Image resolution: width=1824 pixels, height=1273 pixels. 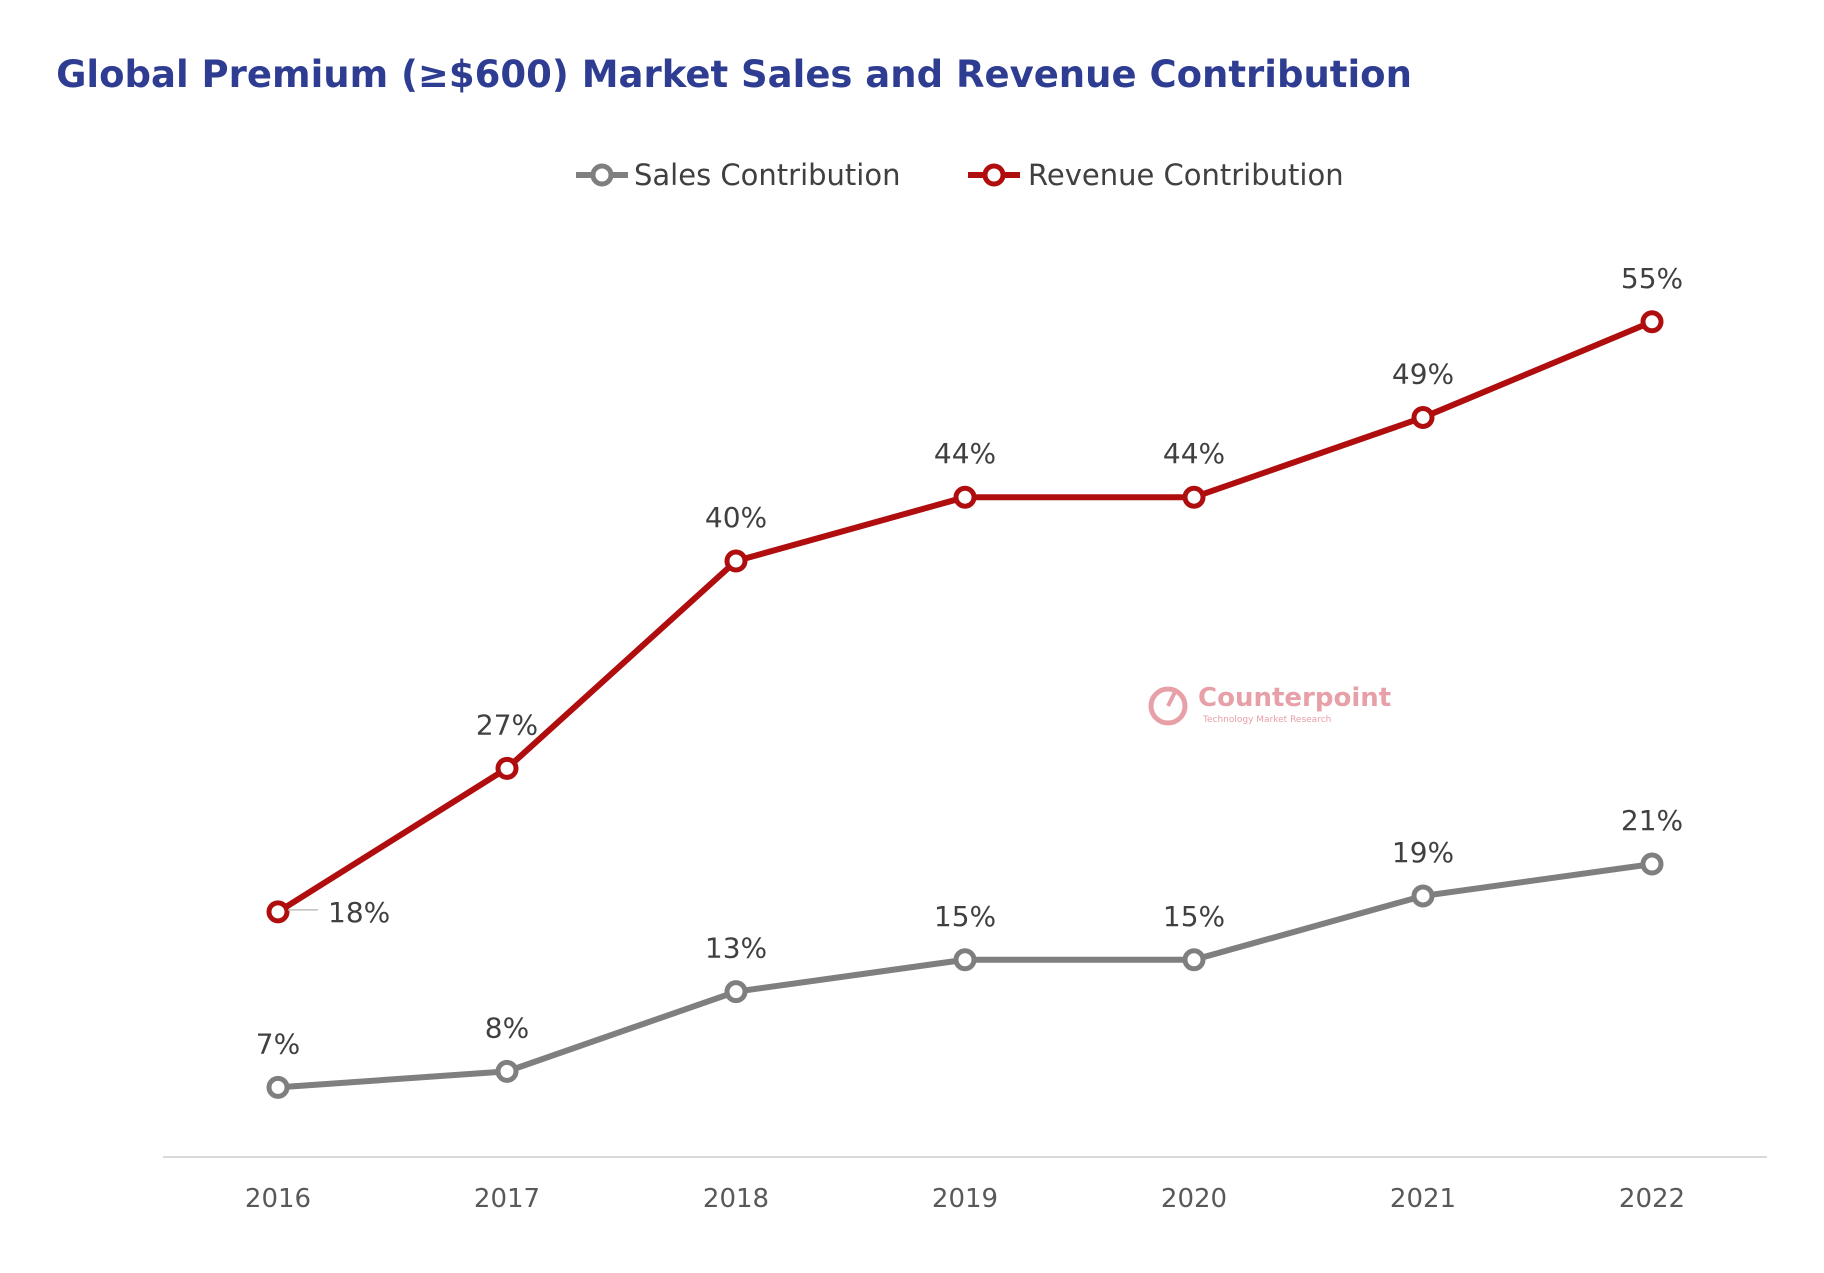 I want to click on x-tick-label: 2021, so click(x=1423, y=1199).